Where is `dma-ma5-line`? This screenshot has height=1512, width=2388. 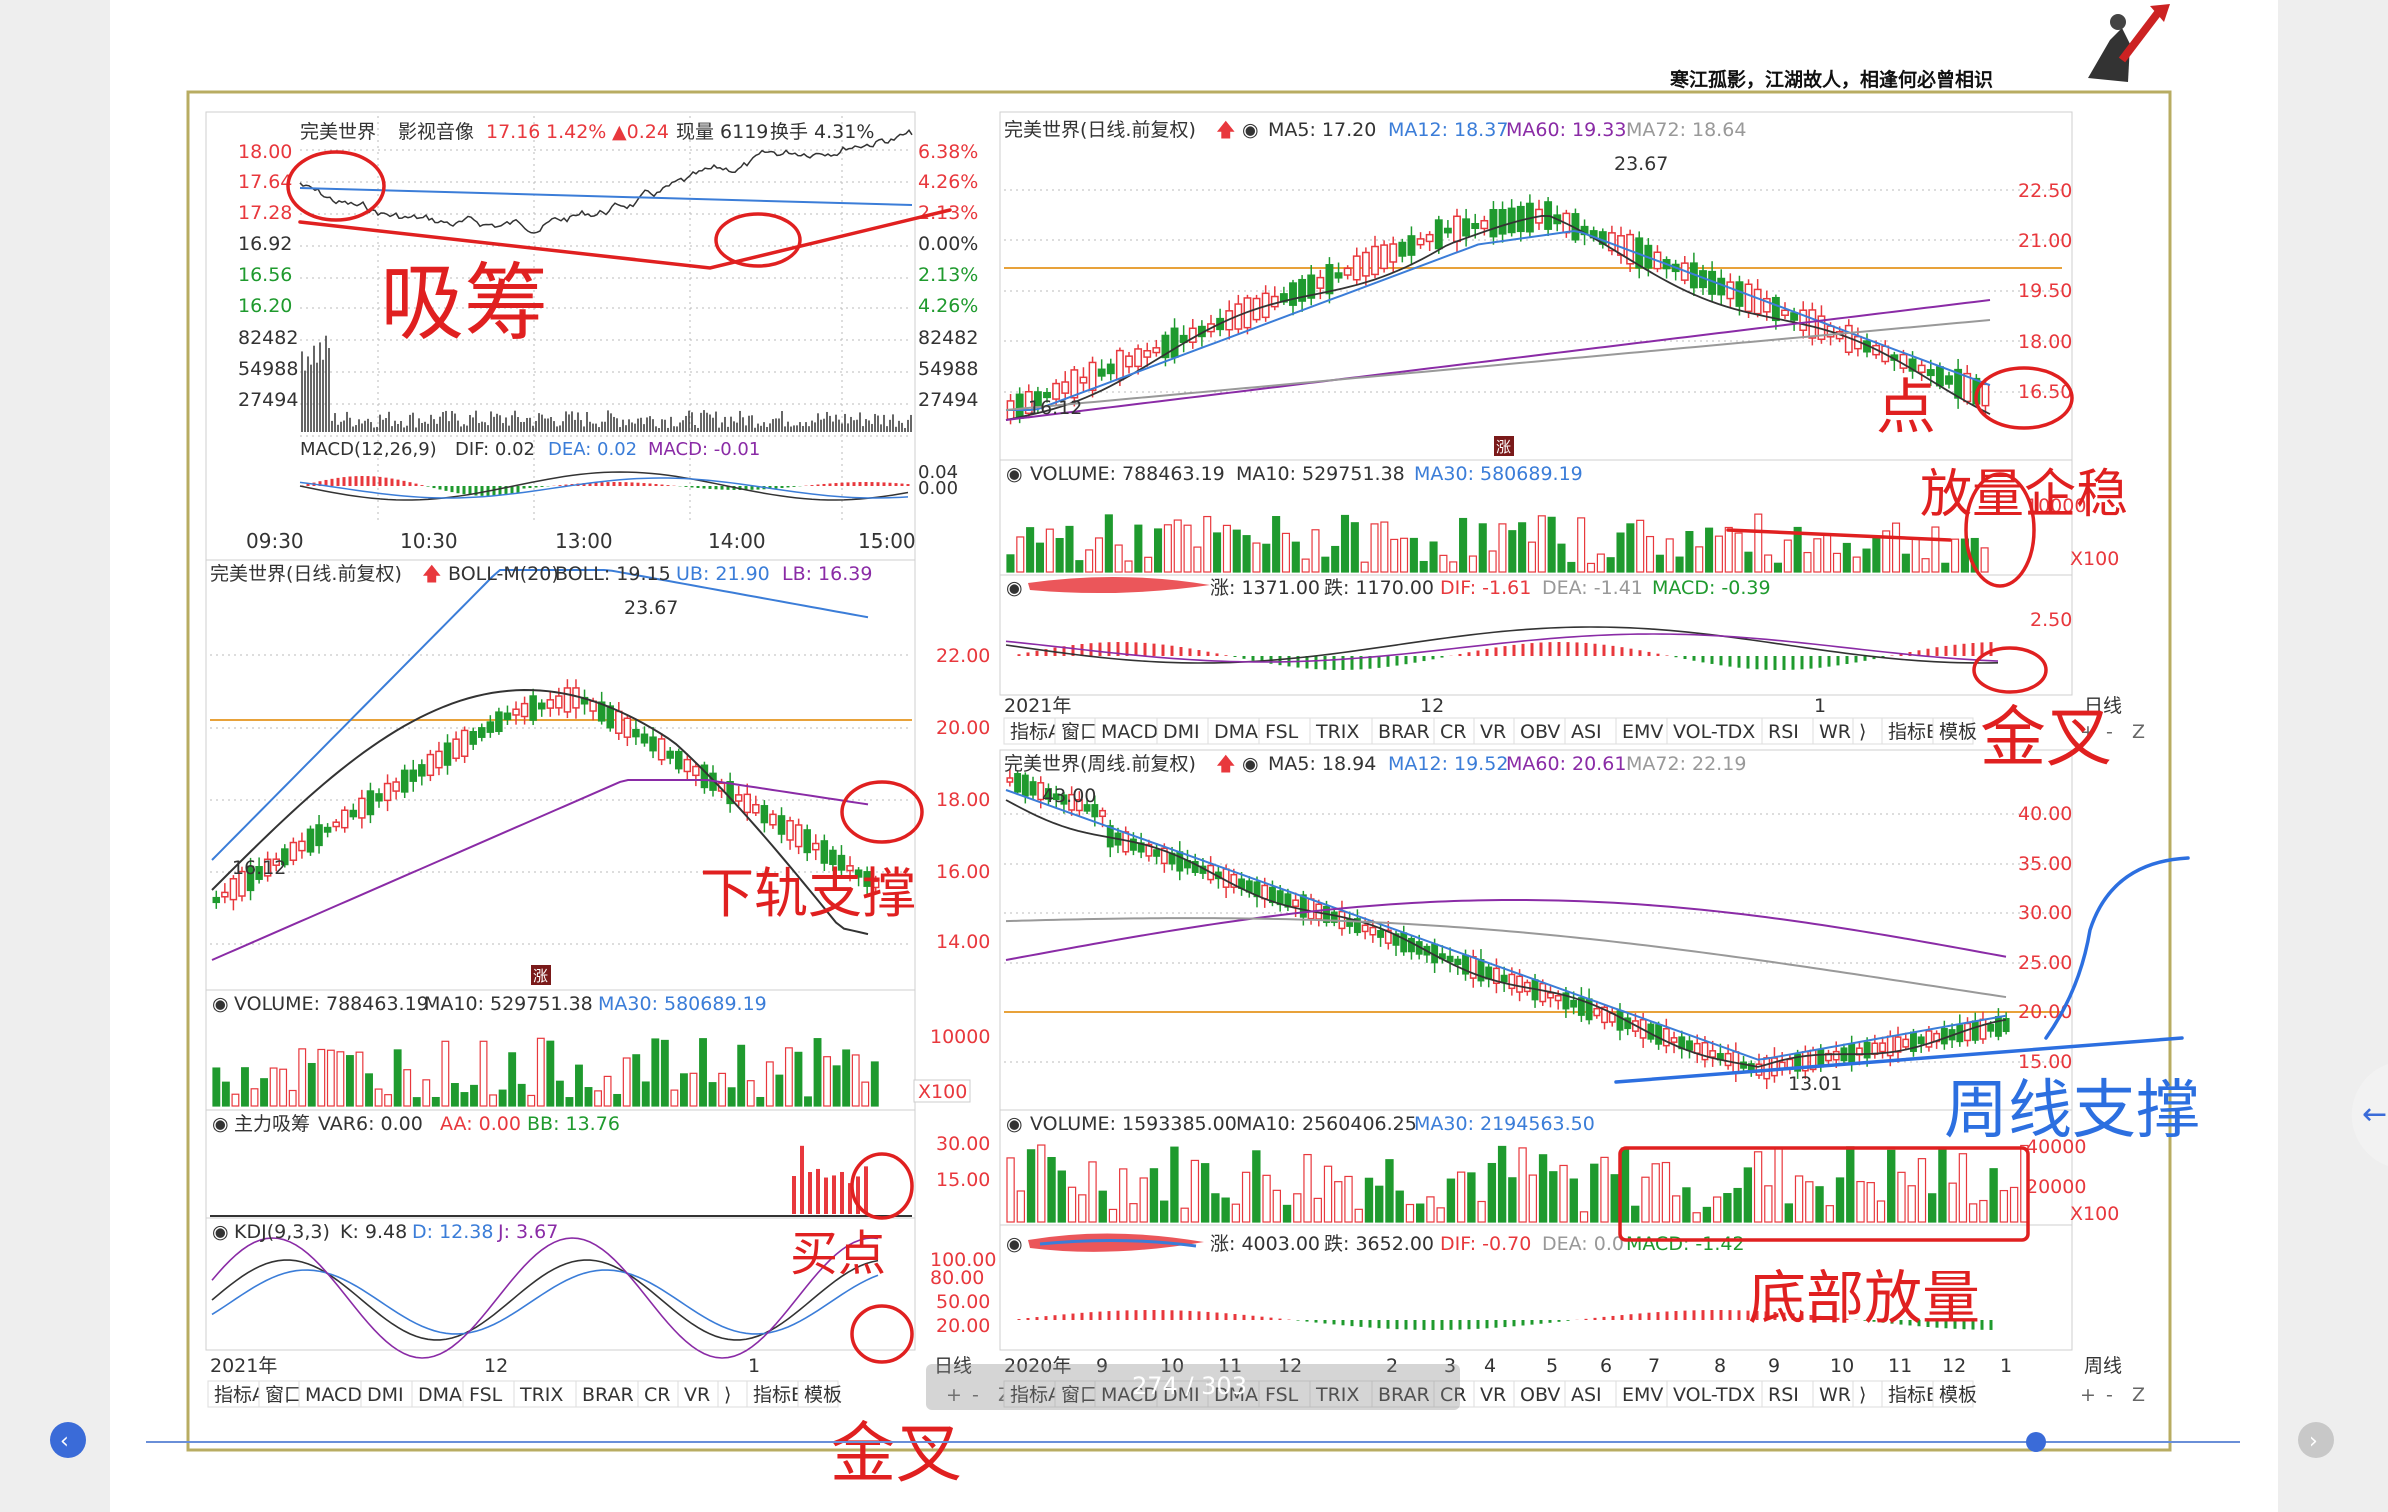 dma-ma5-line is located at coordinates (1498, 317).